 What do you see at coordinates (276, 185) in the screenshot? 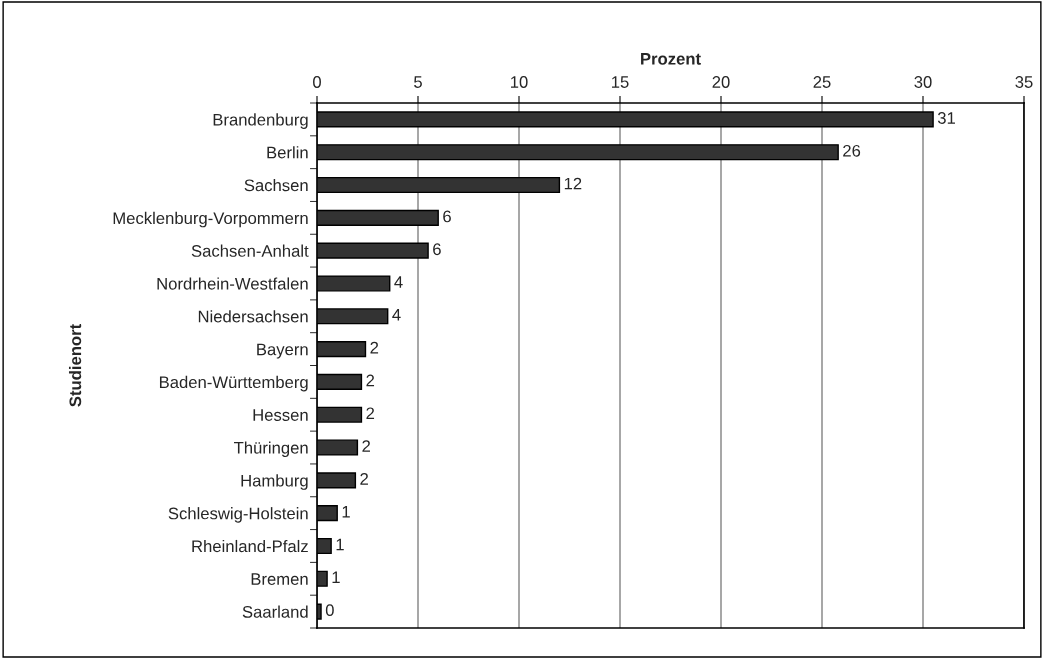
I see `y-tick-label: Sachsen` at bounding box center [276, 185].